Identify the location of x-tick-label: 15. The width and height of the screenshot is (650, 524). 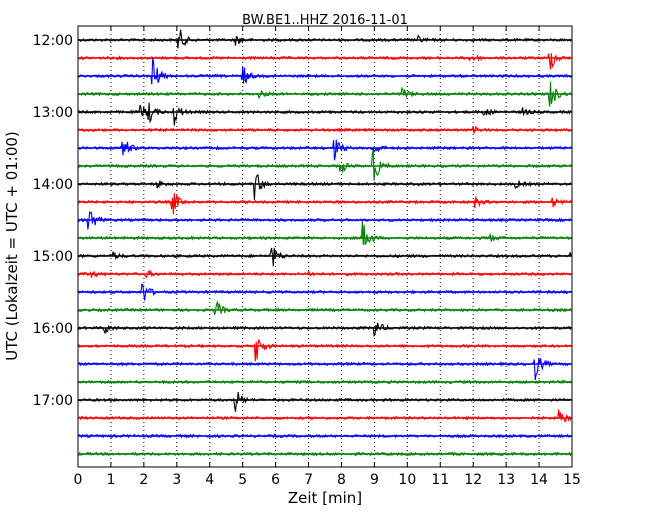
(572, 480).